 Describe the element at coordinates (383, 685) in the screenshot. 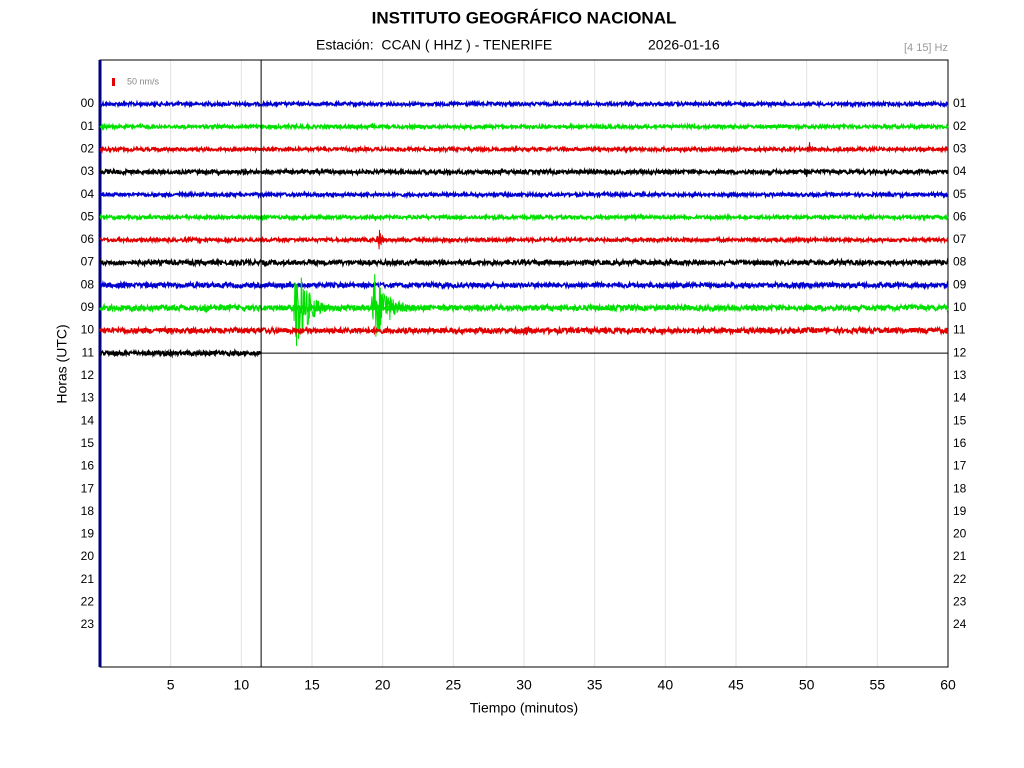

I see `x-tick-label: 20` at that location.